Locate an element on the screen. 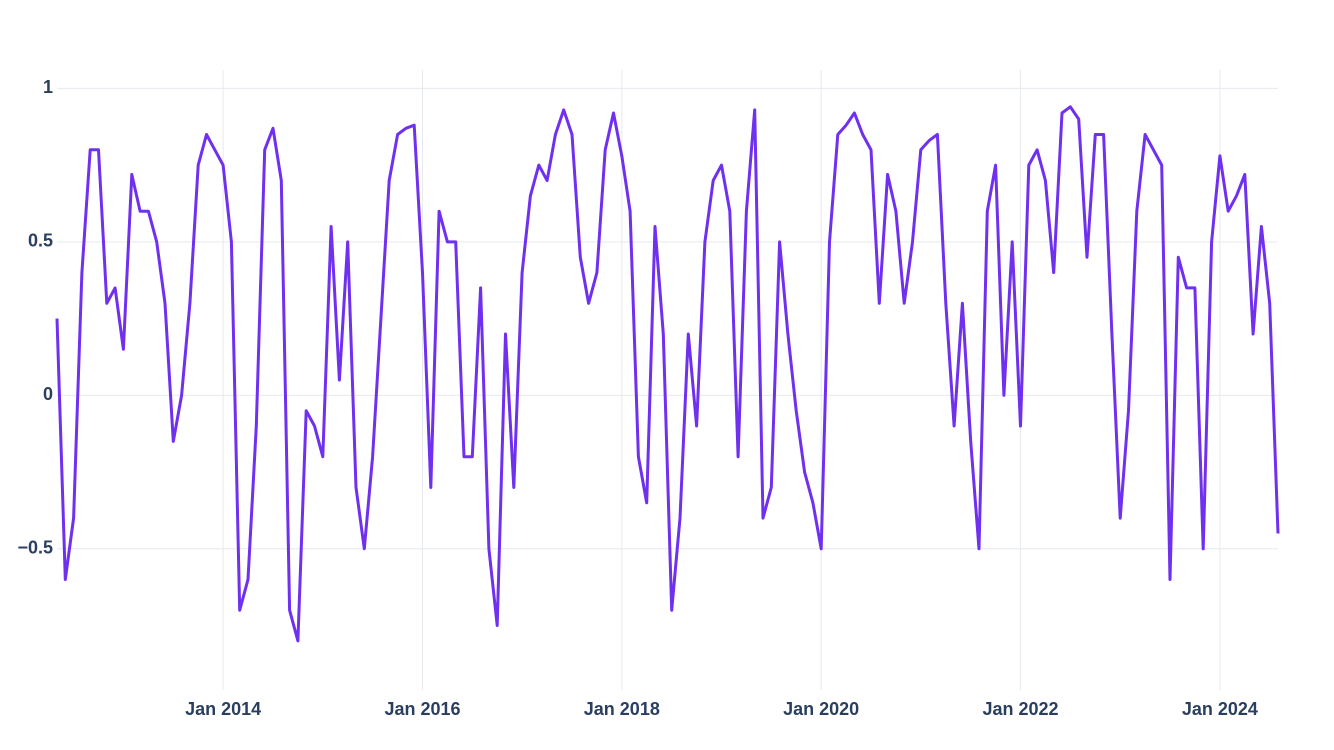 The image size is (1334, 750). x-tick-label: Jan 2024 is located at coordinates (1220, 709).